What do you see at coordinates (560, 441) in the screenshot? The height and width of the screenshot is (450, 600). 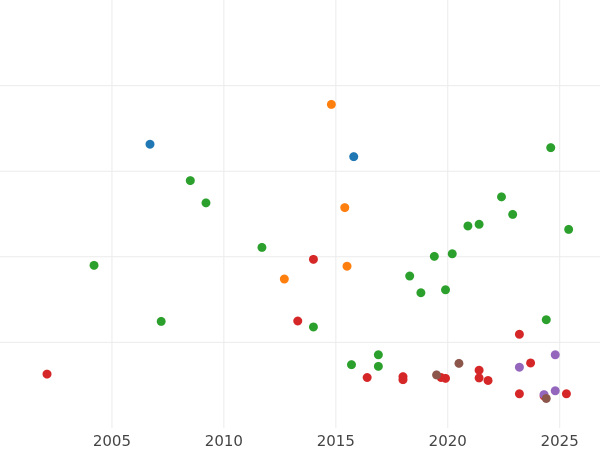 I see `x-tick-label: 2025` at bounding box center [560, 441].